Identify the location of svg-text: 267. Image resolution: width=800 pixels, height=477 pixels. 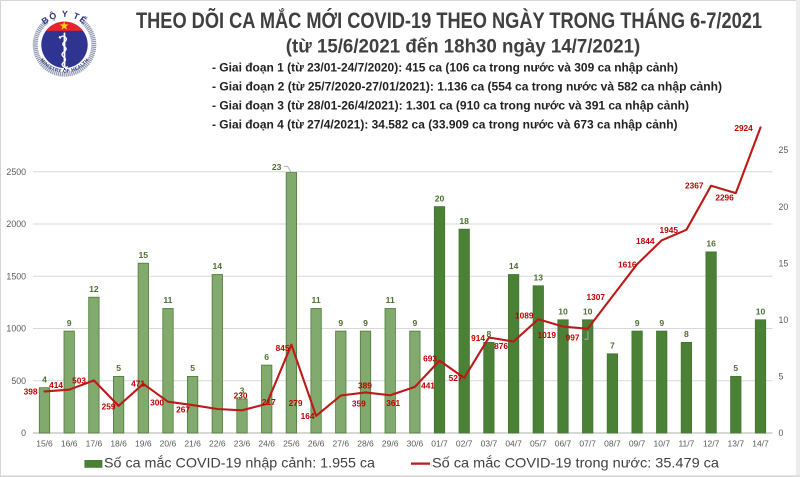
(183, 410).